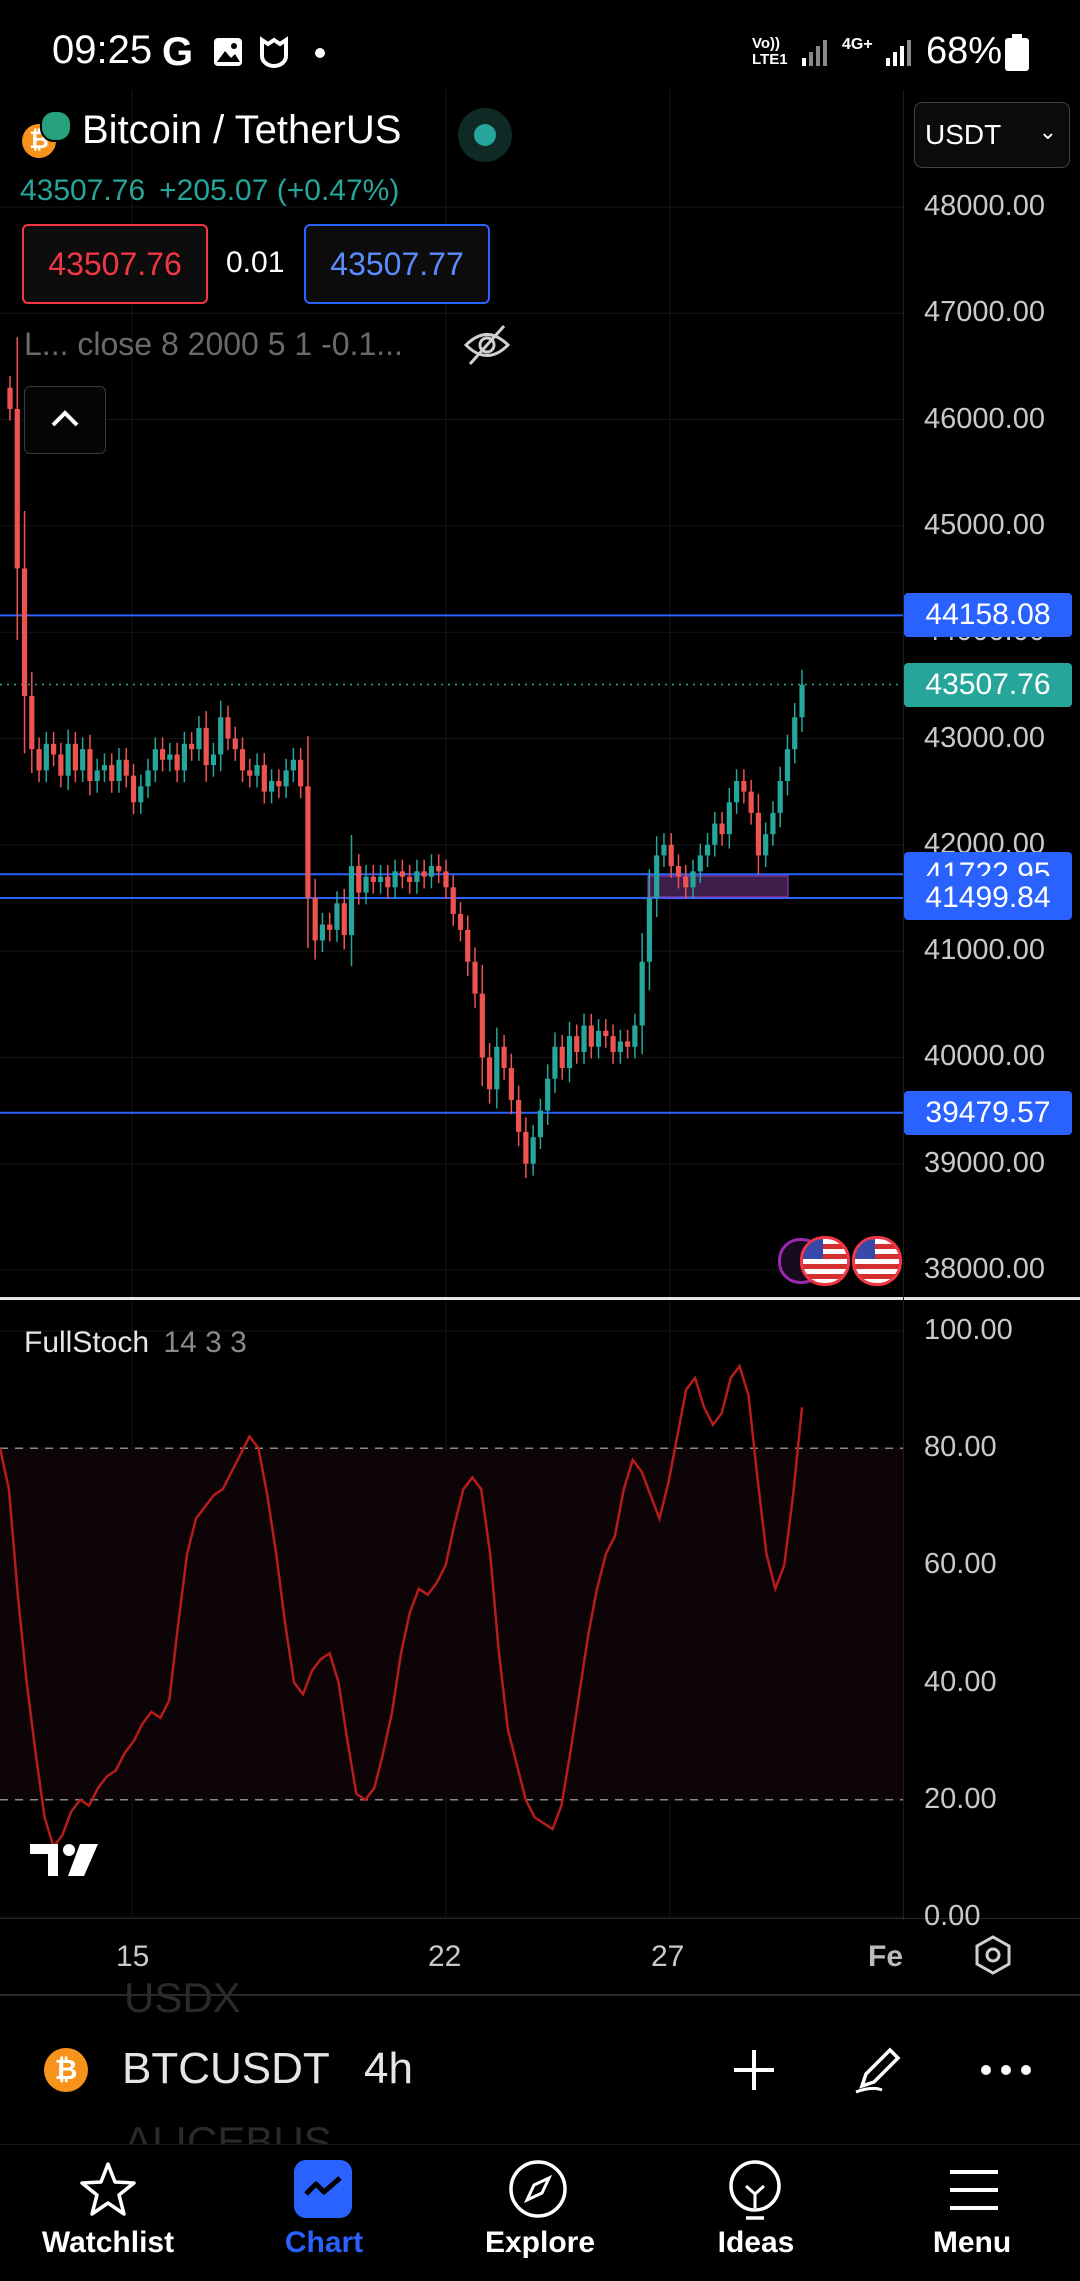 Image resolution: width=1080 pixels, height=2281 pixels. I want to click on lightbulb-icon, so click(755, 2191).